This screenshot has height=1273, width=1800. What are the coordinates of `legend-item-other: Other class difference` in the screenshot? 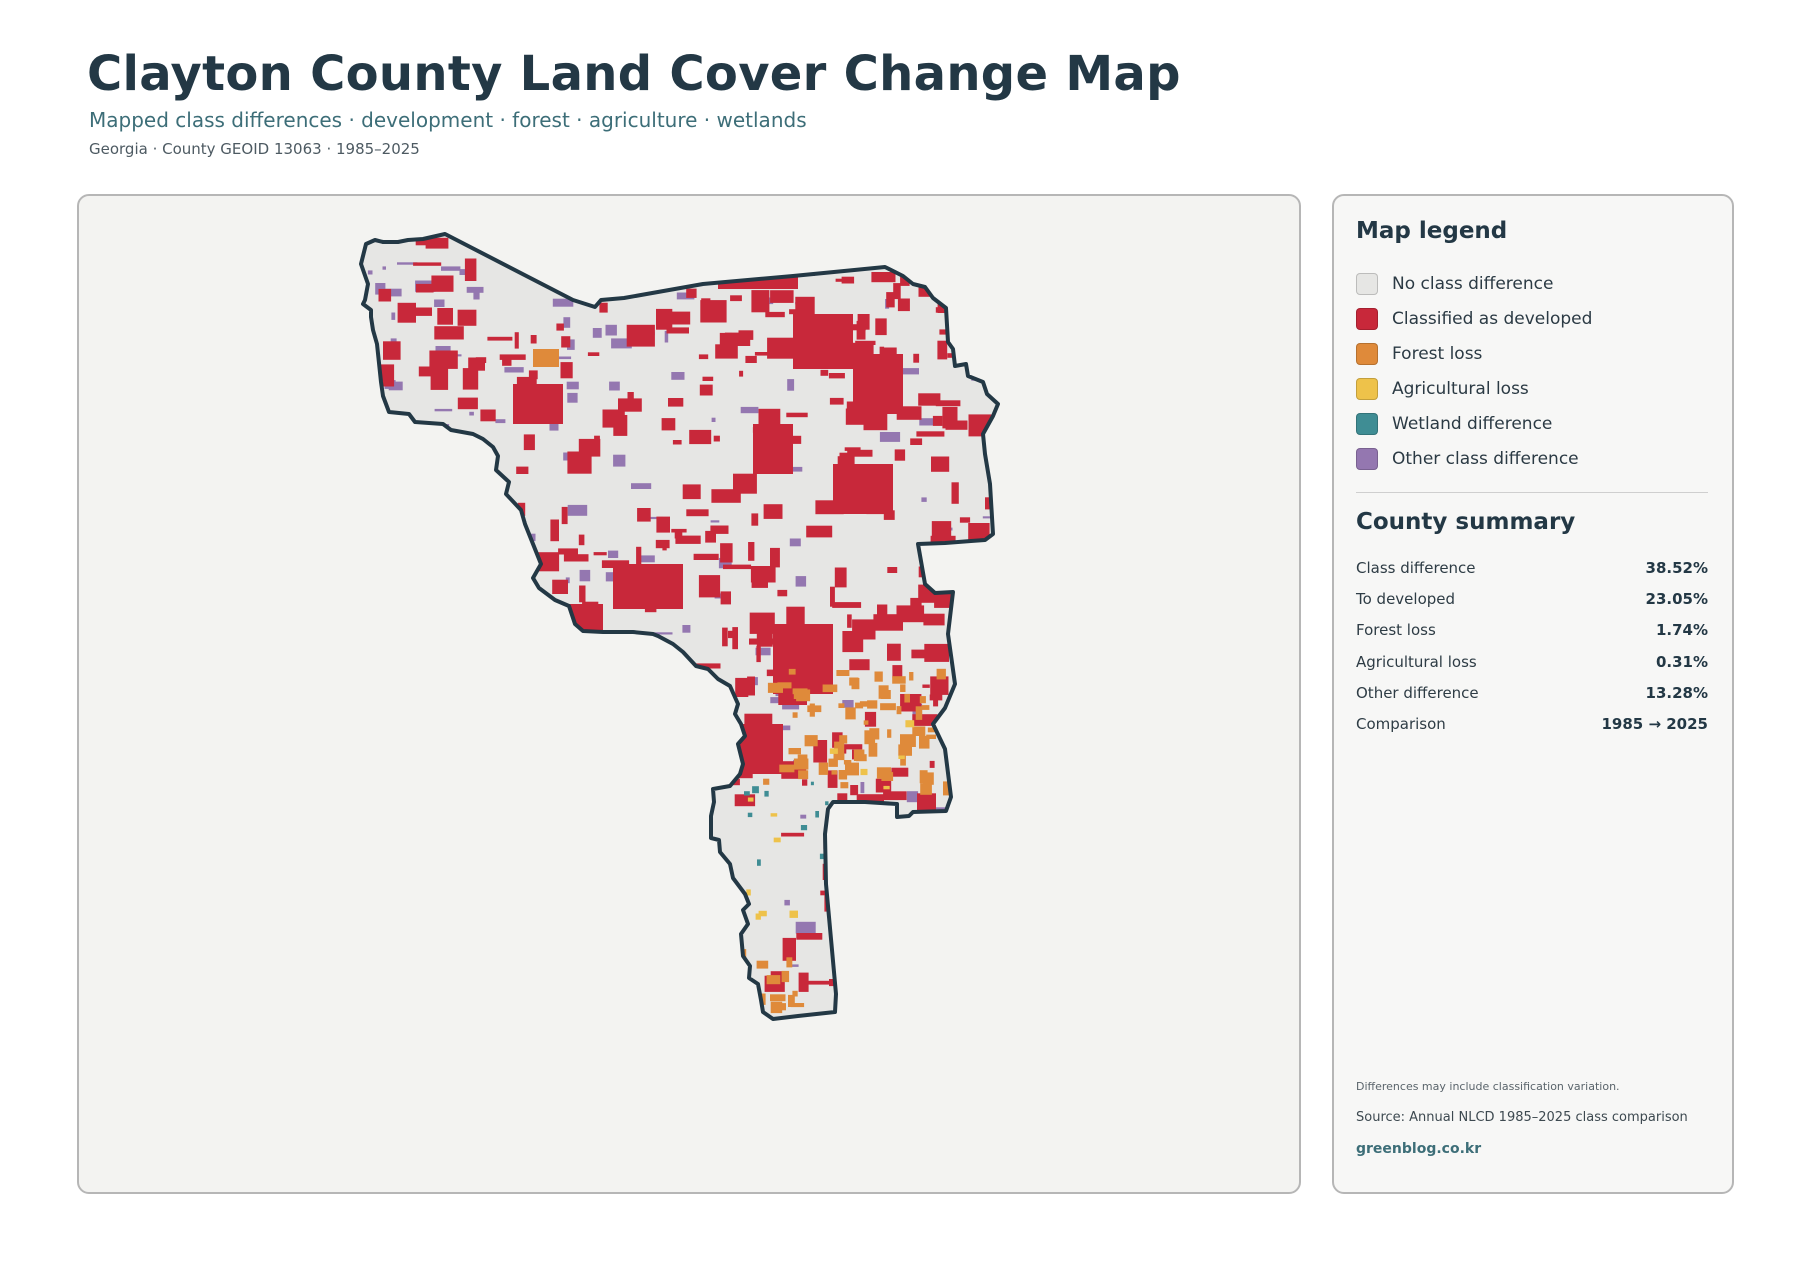 It's located at (1474, 458).